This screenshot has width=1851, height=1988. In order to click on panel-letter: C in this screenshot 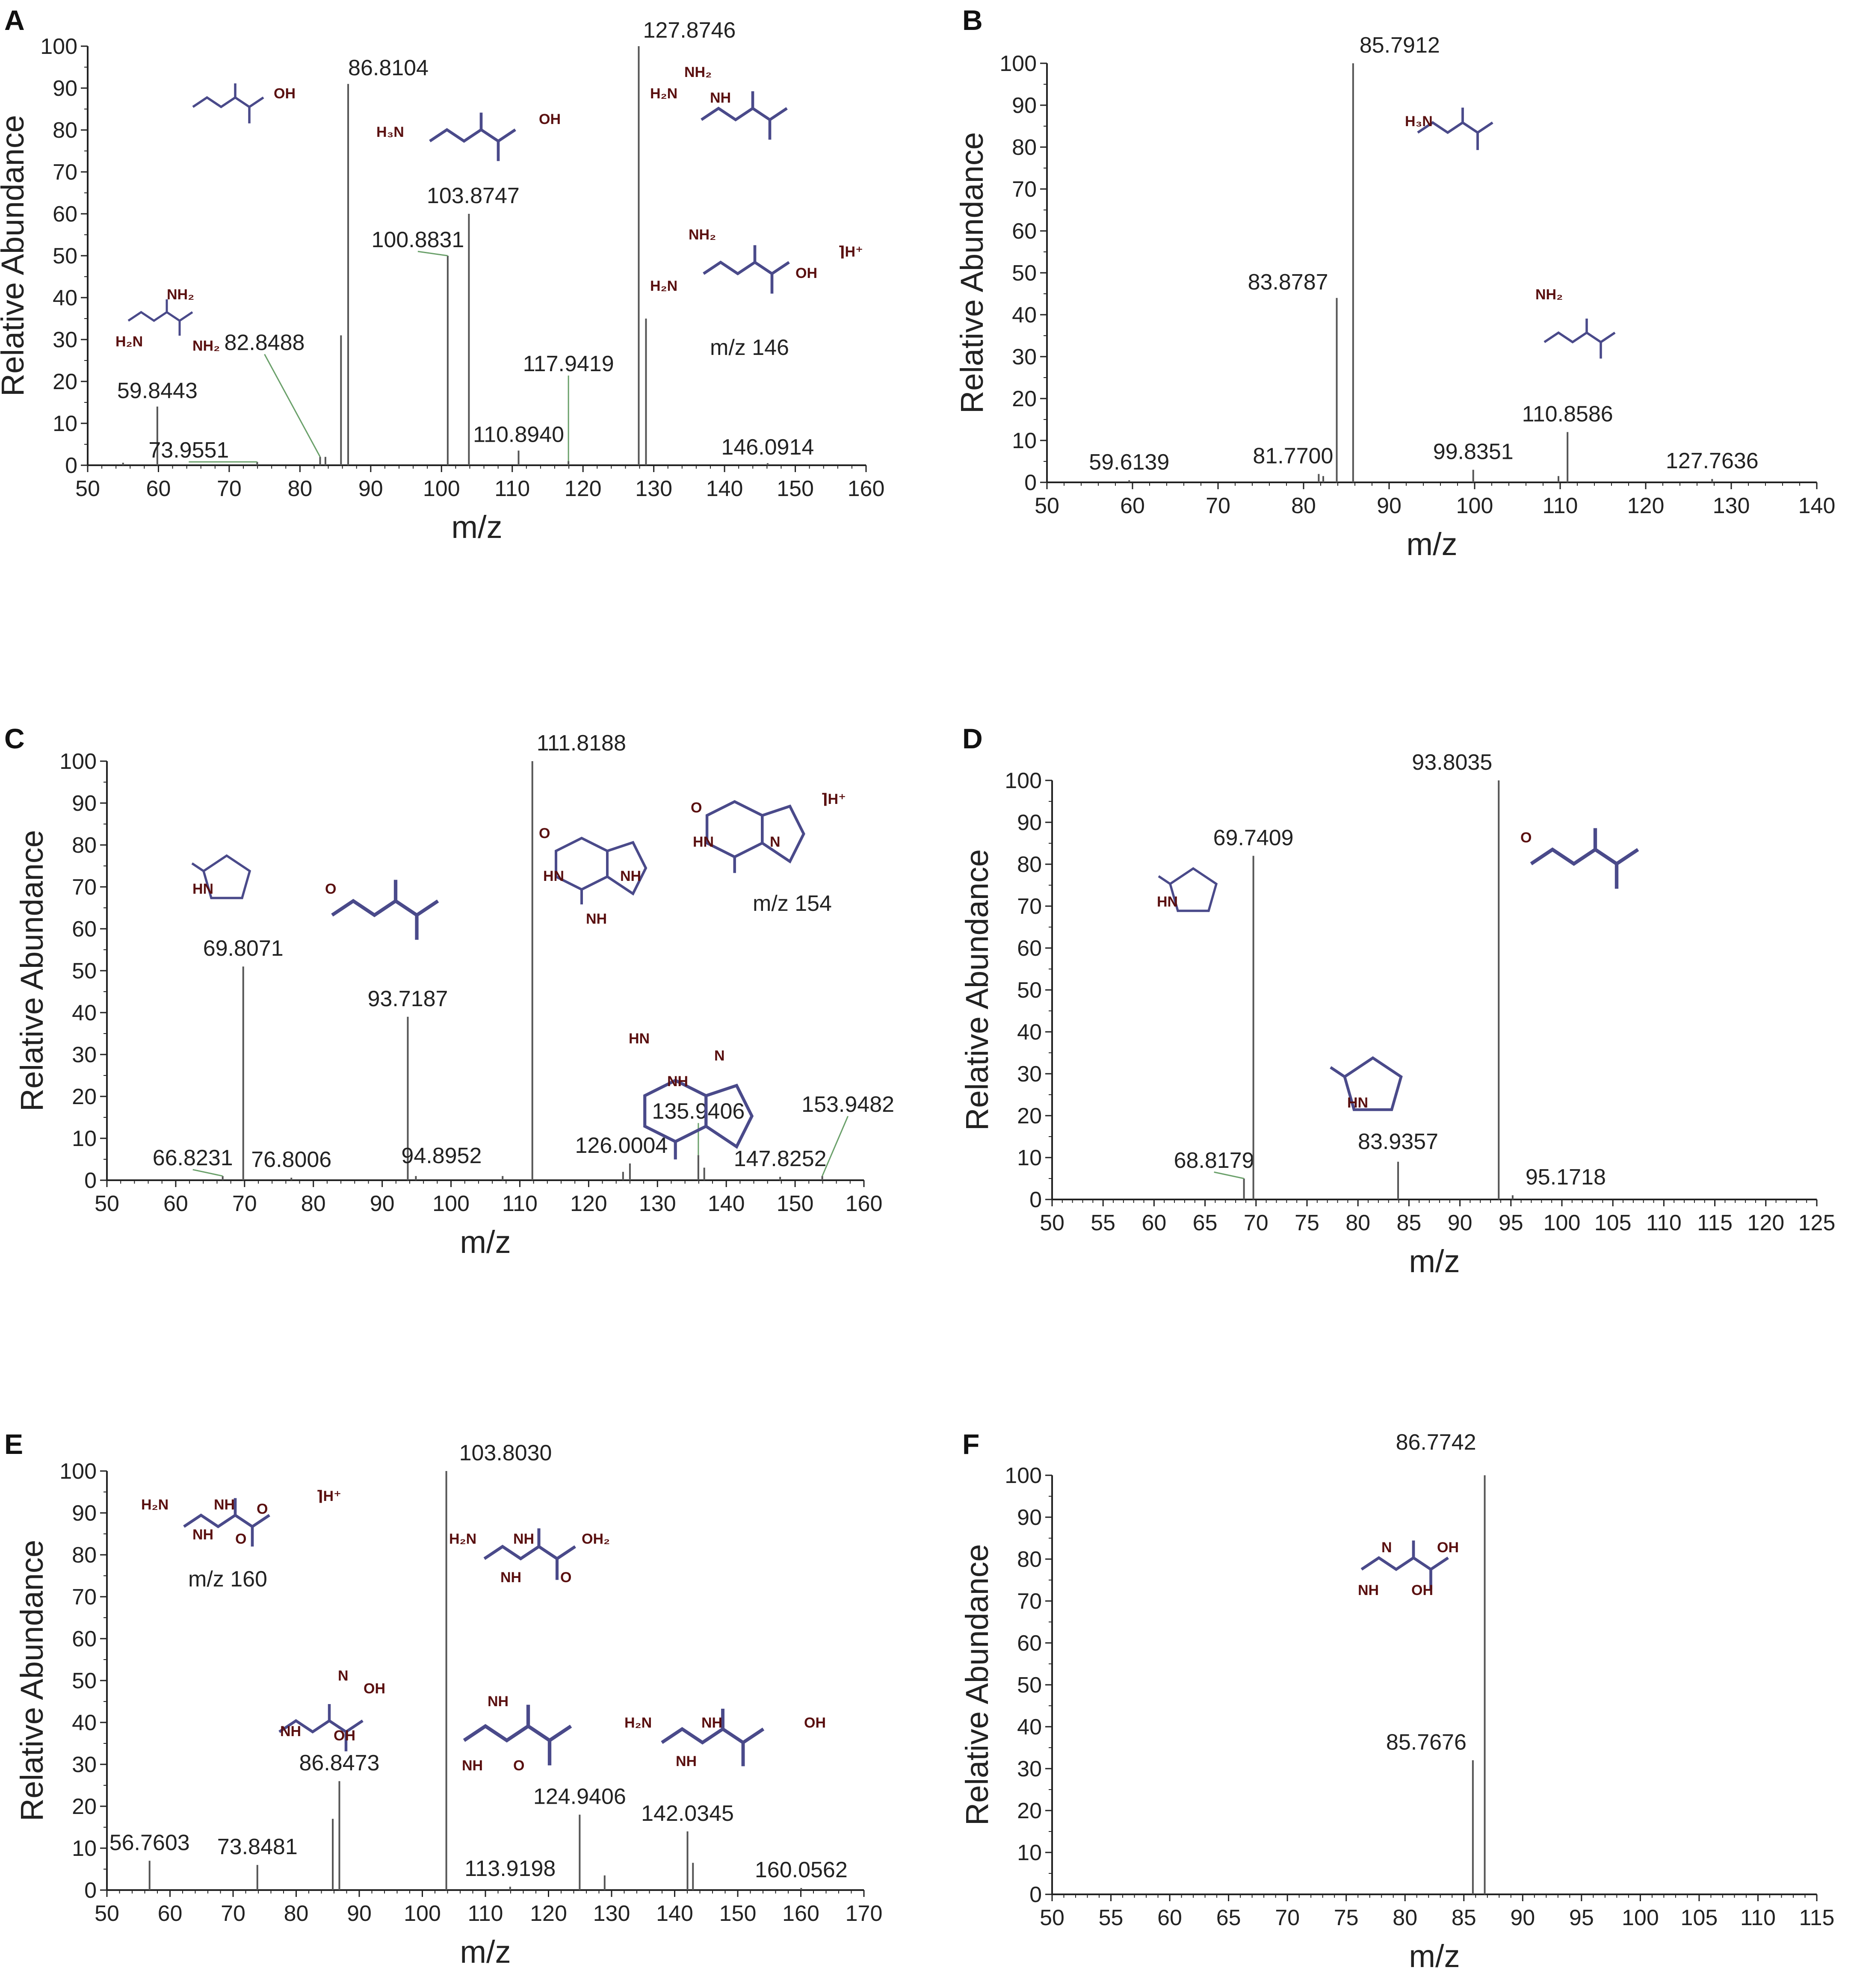, I will do `click(14, 738)`.